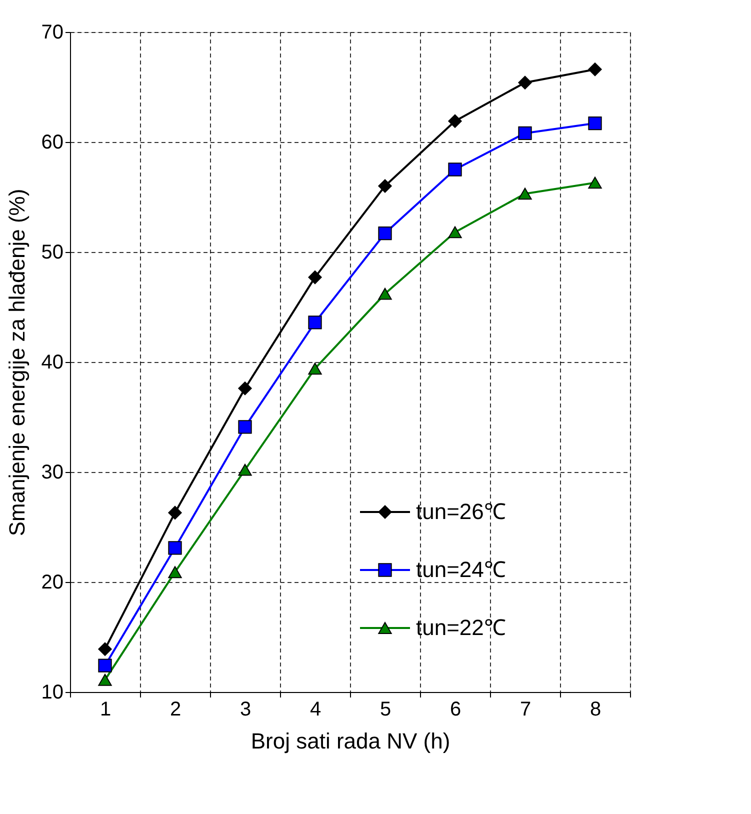 The image size is (751, 814). Describe the element at coordinates (52, 693) in the screenshot. I see `y-tick-label: 10` at that location.